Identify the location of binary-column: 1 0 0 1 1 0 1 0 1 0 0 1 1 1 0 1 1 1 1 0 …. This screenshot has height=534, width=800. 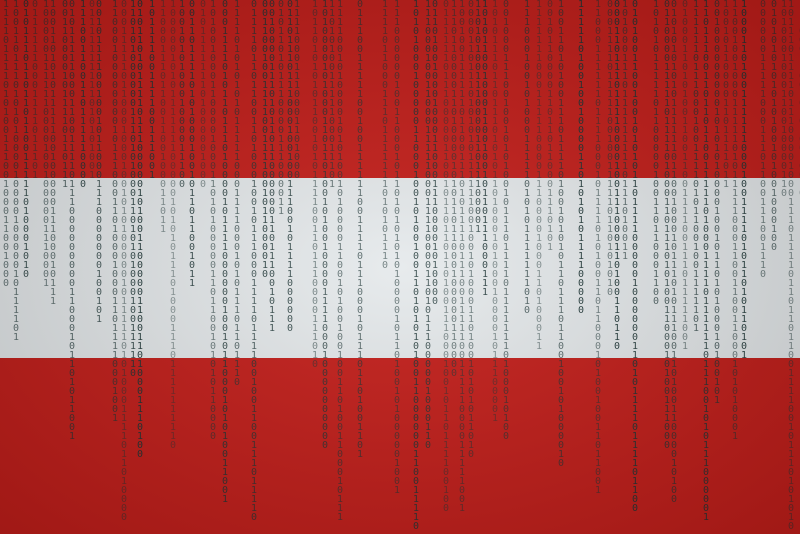
(561, 234).